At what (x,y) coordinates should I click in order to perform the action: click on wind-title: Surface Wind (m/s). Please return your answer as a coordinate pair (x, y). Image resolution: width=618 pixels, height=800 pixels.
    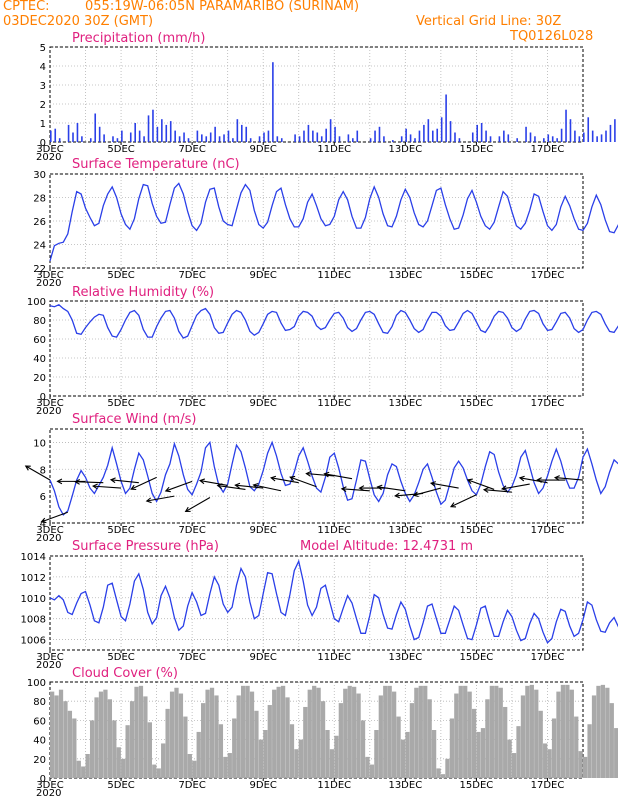
    Looking at the image, I should click on (134, 419).